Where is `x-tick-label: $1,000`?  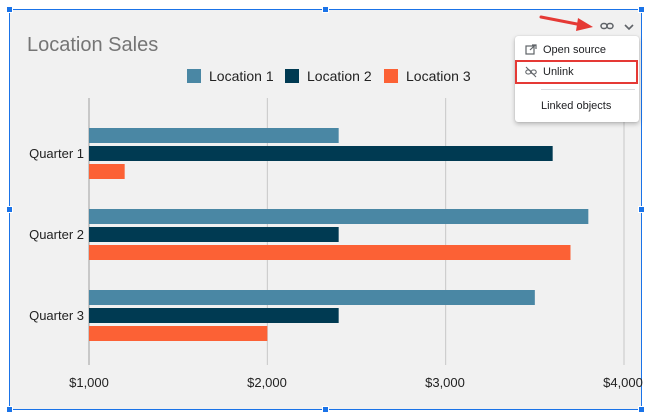 x-tick-label: $1,000 is located at coordinates (89, 382).